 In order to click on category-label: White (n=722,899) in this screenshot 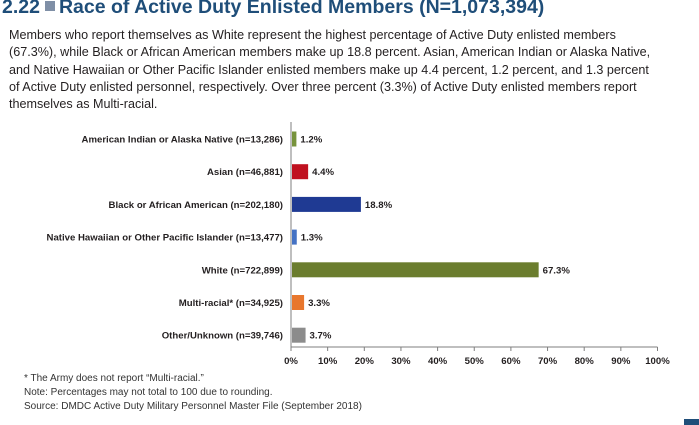, I will do `click(242, 270)`.